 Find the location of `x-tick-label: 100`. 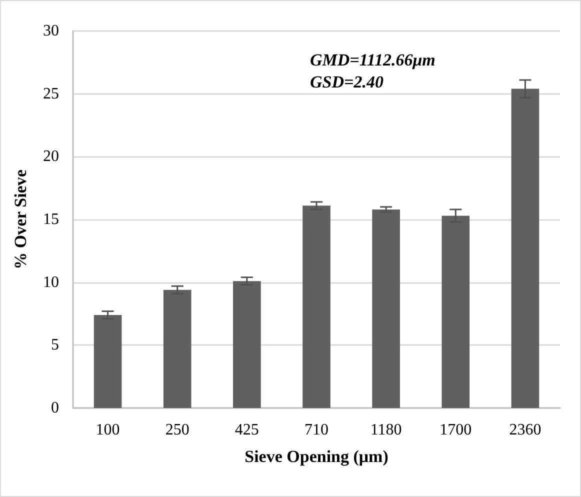

x-tick-label: 100 is located at coordinates (108, 430).